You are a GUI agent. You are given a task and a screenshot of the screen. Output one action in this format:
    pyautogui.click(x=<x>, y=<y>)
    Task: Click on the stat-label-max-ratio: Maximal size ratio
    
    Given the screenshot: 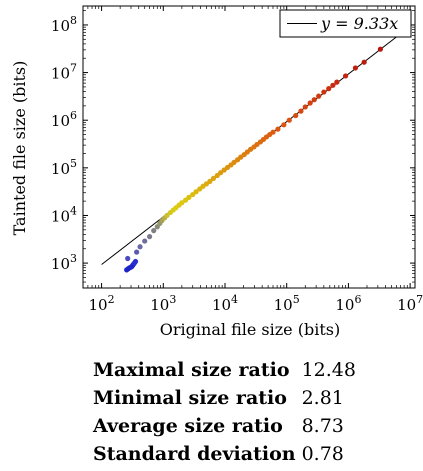 What is the action you would take?
    pyautogui.click(x=191, y=370)
    